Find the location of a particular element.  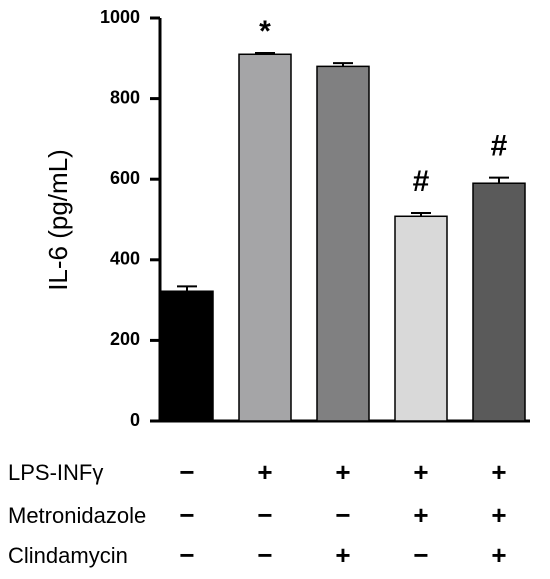

treatment-row-label: LPS-INFγ is located at coordinates (55, 472).